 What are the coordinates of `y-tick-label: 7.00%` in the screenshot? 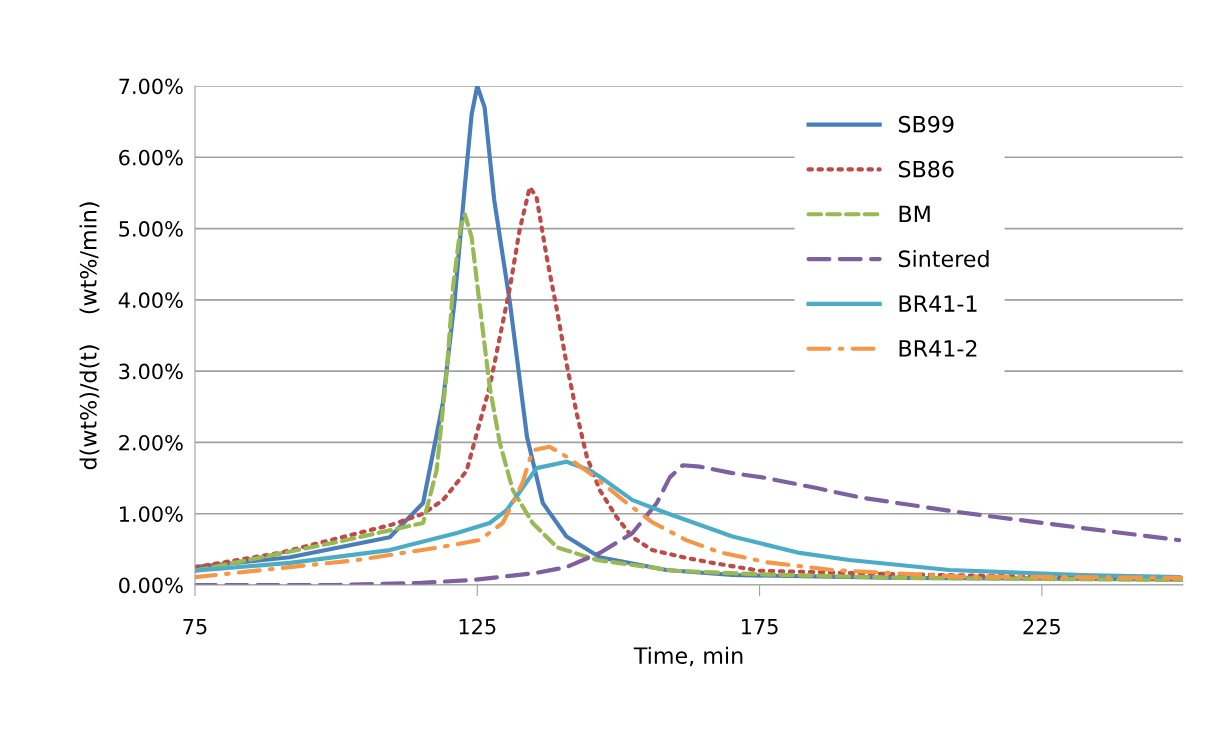 It's located at (151, 86).